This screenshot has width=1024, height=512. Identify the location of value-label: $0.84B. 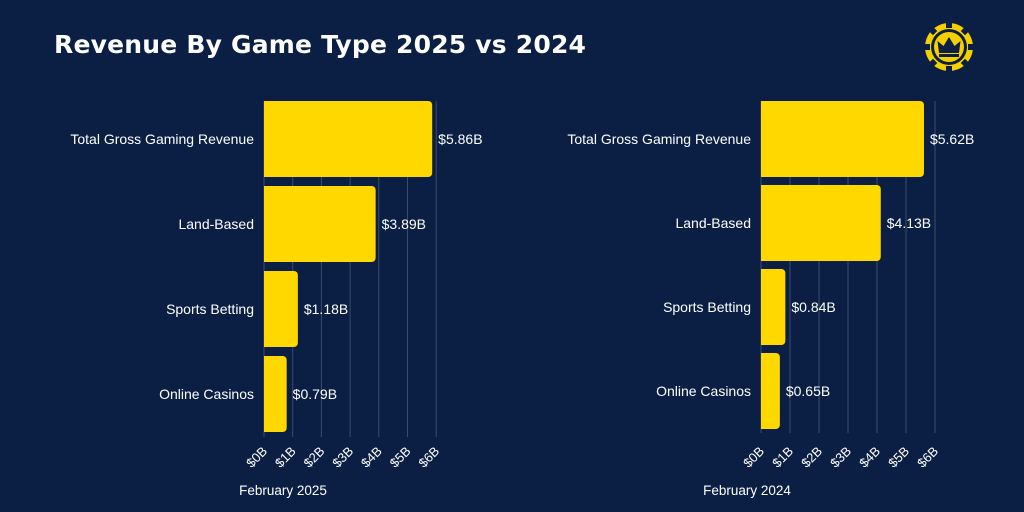
(813, 307).